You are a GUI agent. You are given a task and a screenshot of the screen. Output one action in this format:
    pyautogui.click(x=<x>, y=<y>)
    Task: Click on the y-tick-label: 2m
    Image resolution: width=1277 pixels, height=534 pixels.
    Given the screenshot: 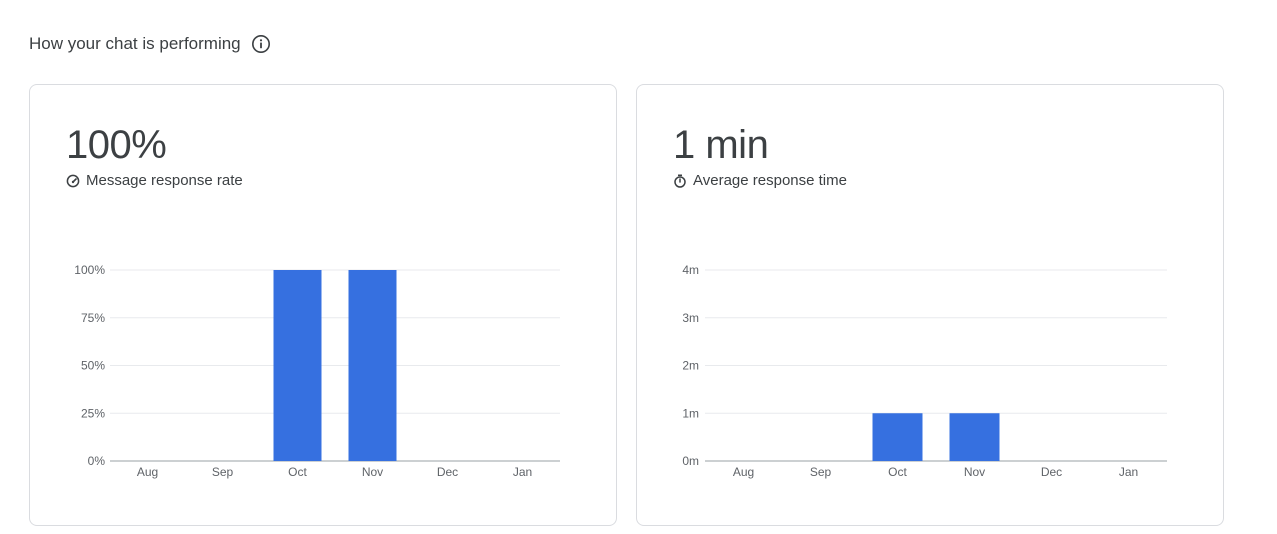 What is the action you would take?
    pyautogui.click(x=690, y=366)
    